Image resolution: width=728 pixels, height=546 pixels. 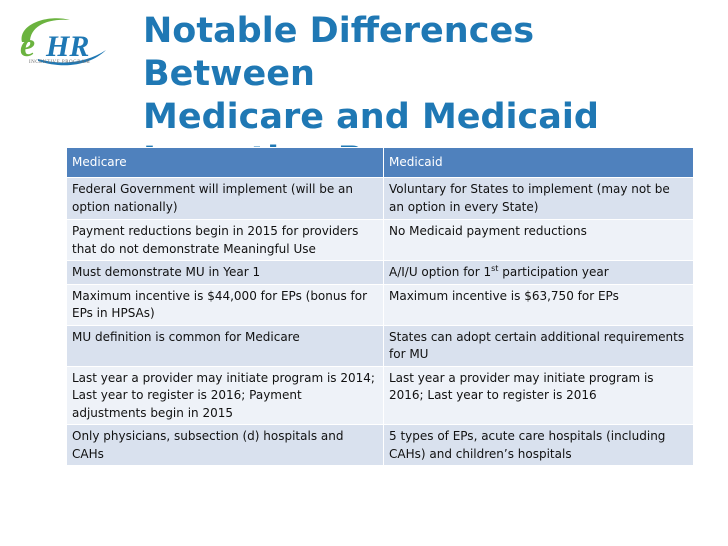 I want to click on cell-medicaid: Maximum incentive is $63,750 for EPs, so click(x=538, y=304).